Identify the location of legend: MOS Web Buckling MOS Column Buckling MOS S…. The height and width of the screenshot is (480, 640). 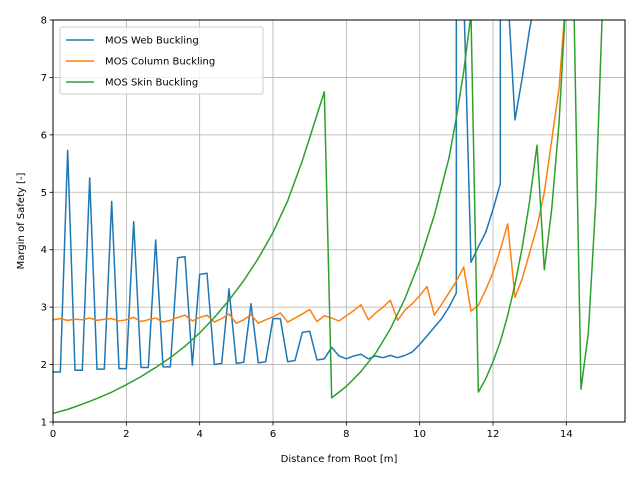
(161, 60).